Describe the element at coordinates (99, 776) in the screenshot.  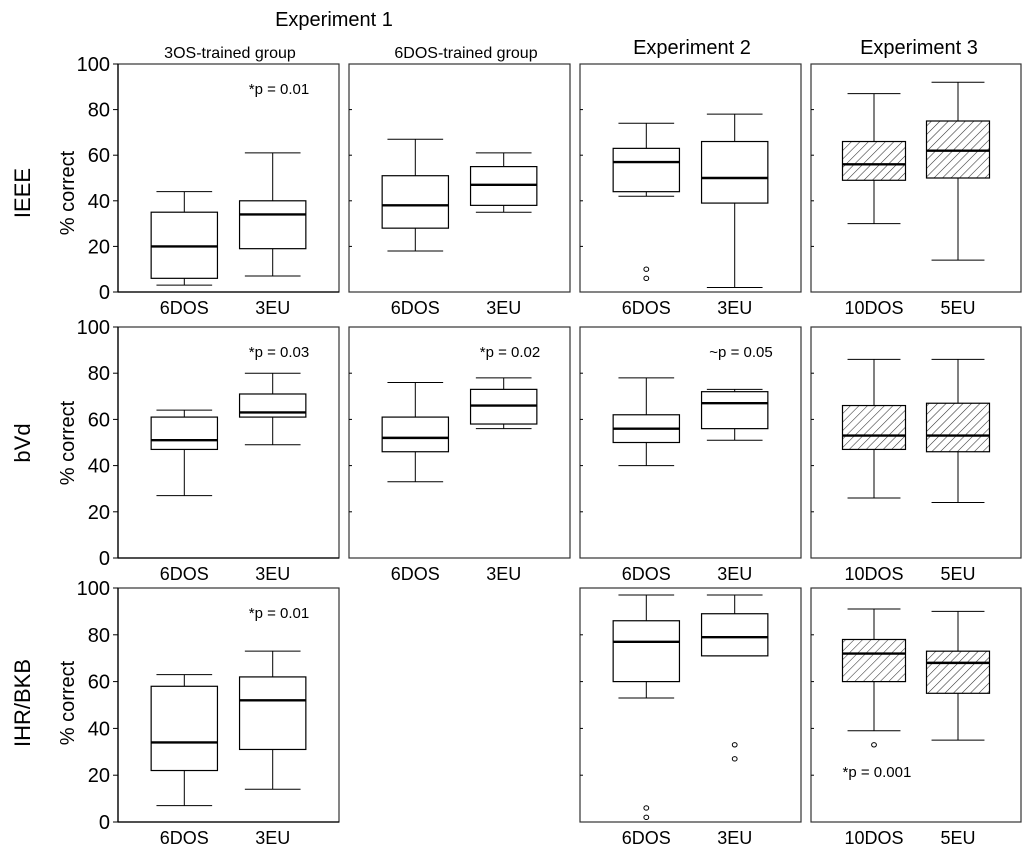
I see `y-tick-label: 20` at that location.